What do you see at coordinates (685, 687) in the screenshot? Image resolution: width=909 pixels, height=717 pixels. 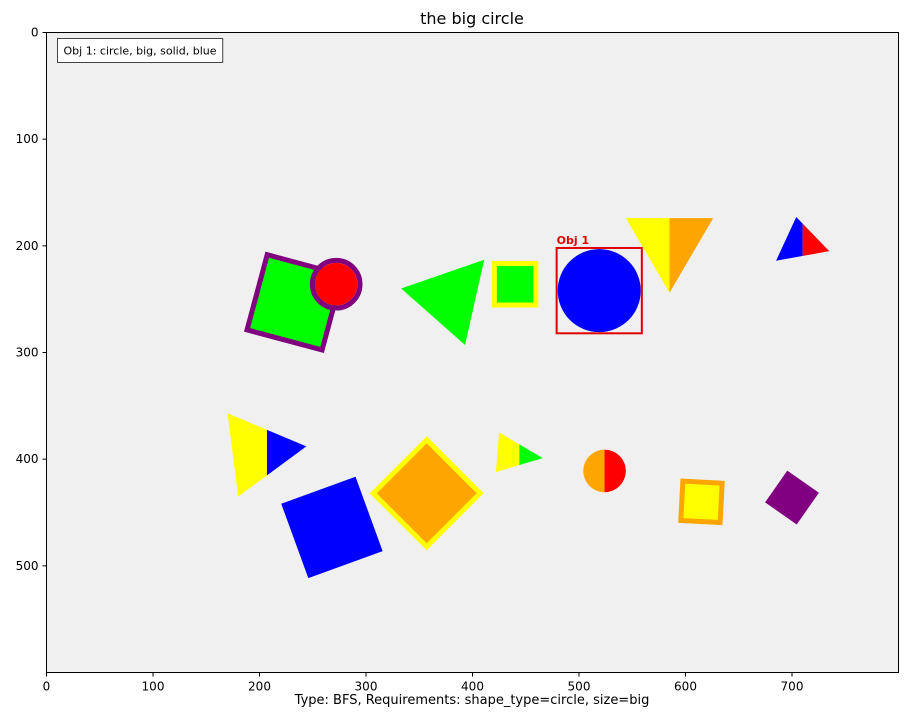 I see `x-tick-label: 600` at bounding box center [685, 687].